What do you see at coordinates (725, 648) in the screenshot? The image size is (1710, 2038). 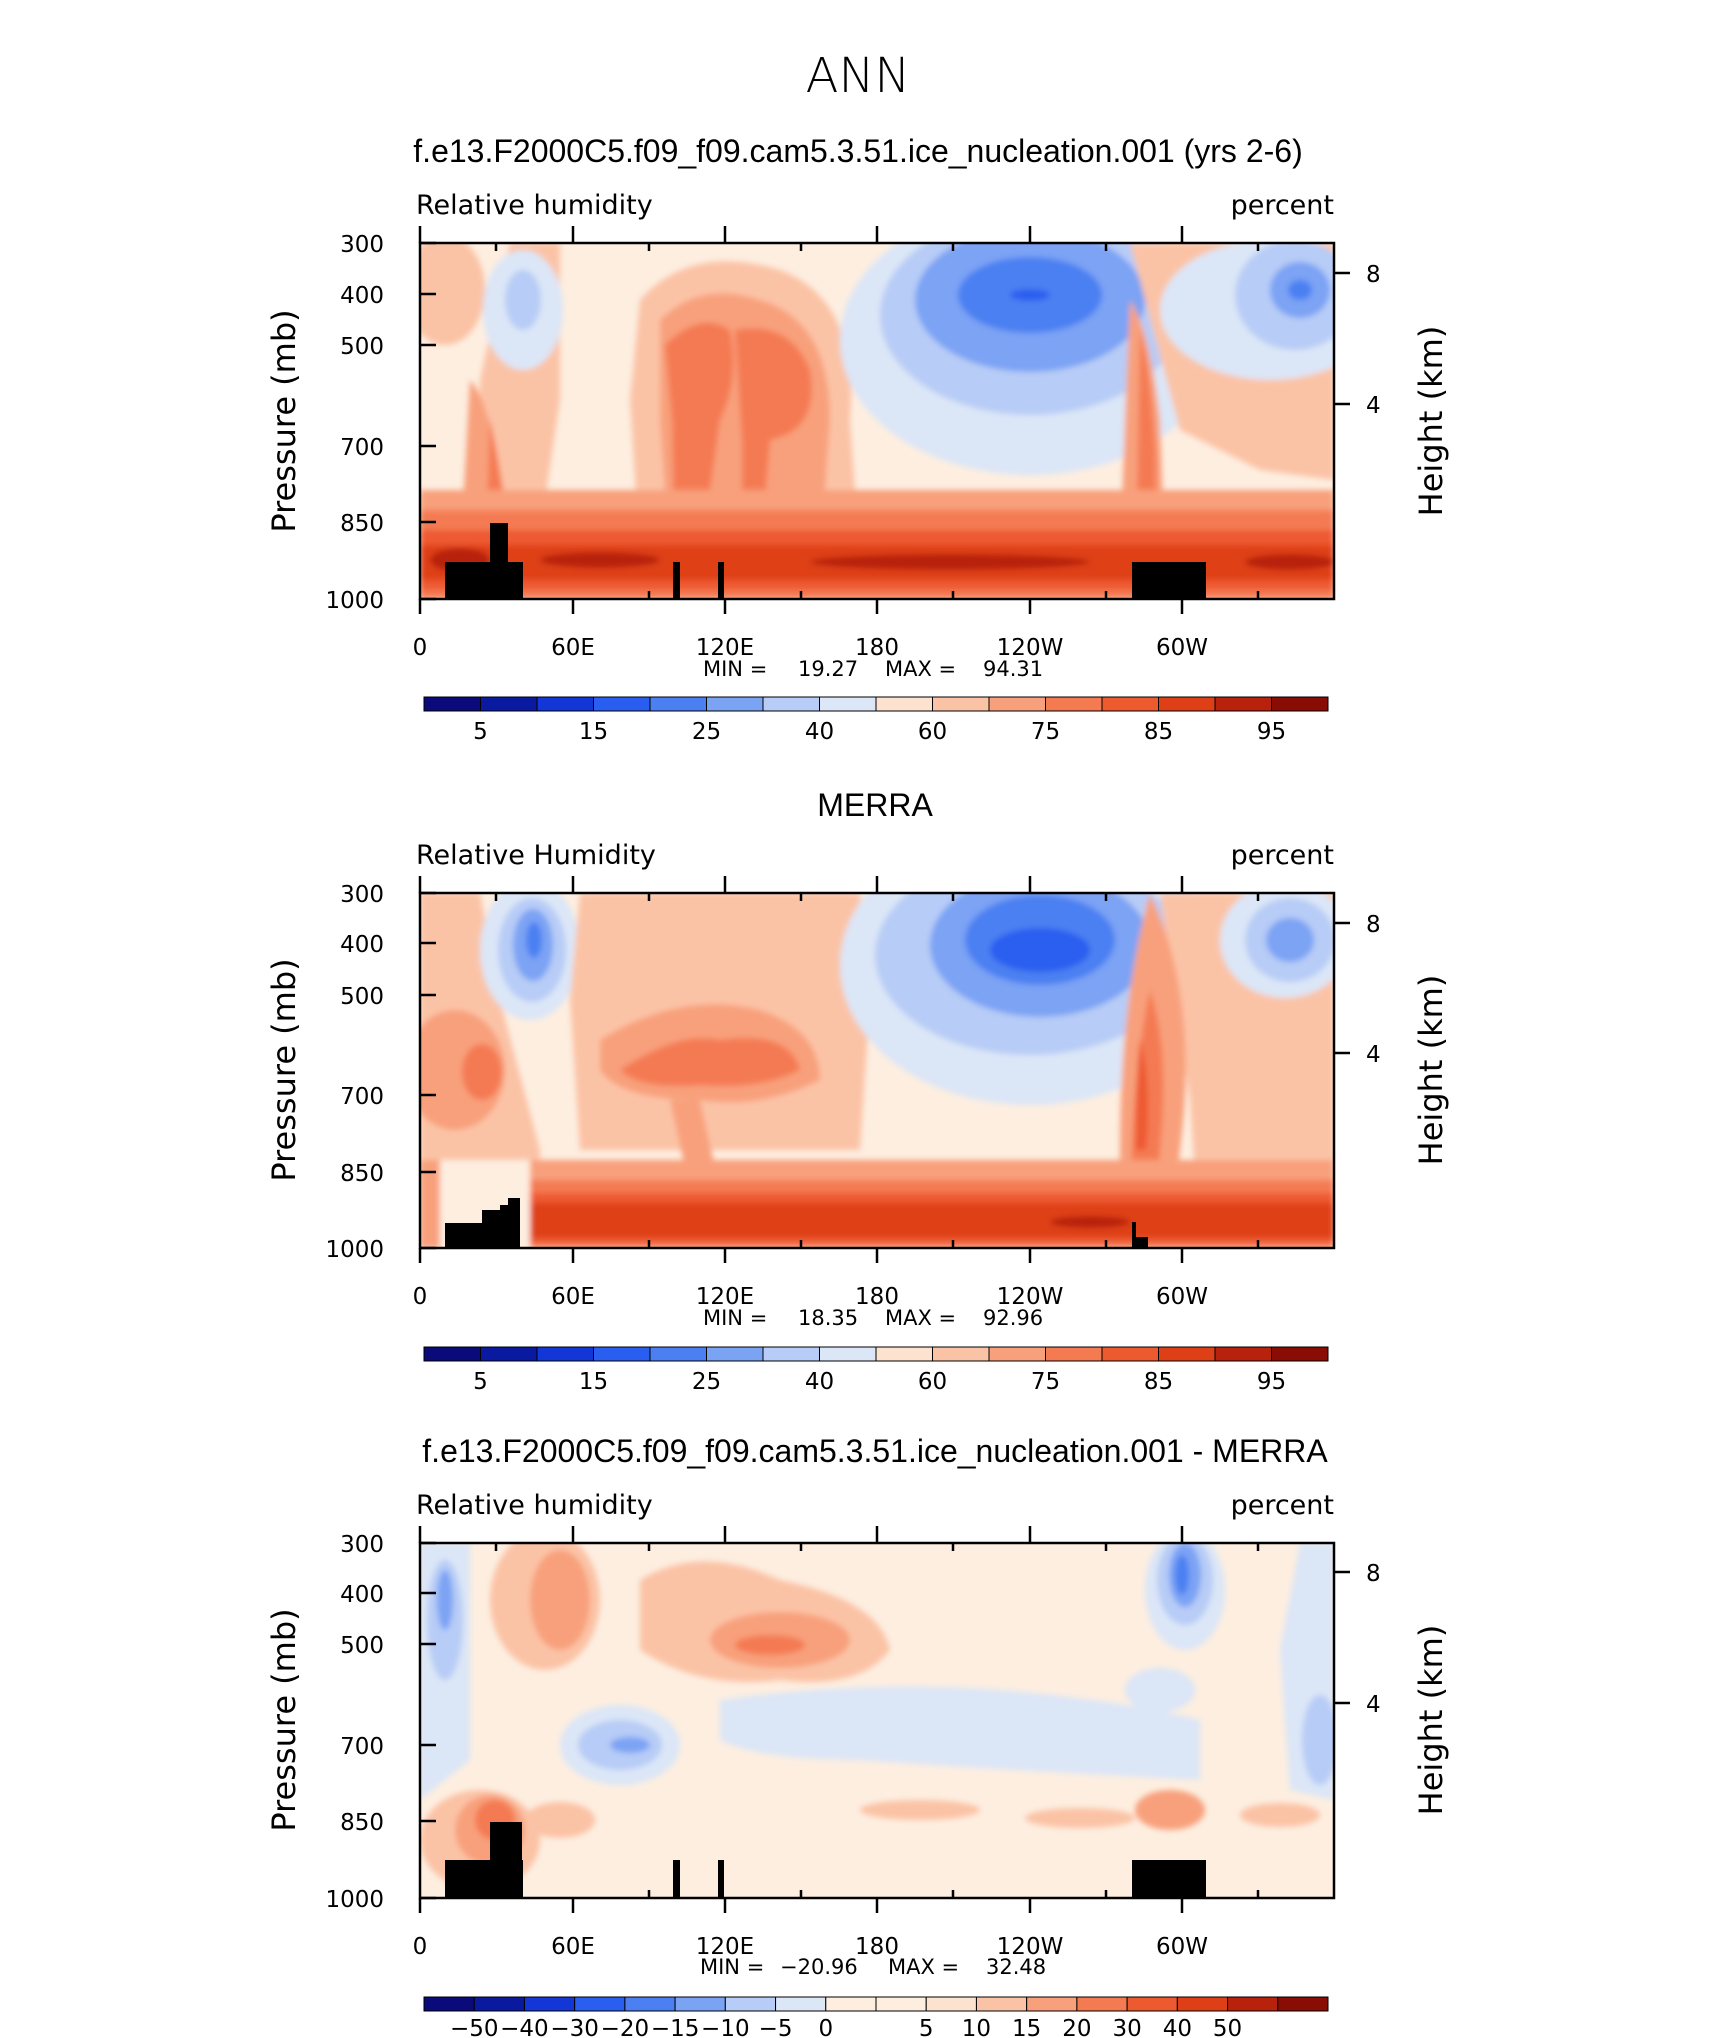 I see `x-tick-label: 120E` at bounding box center [725, 648].